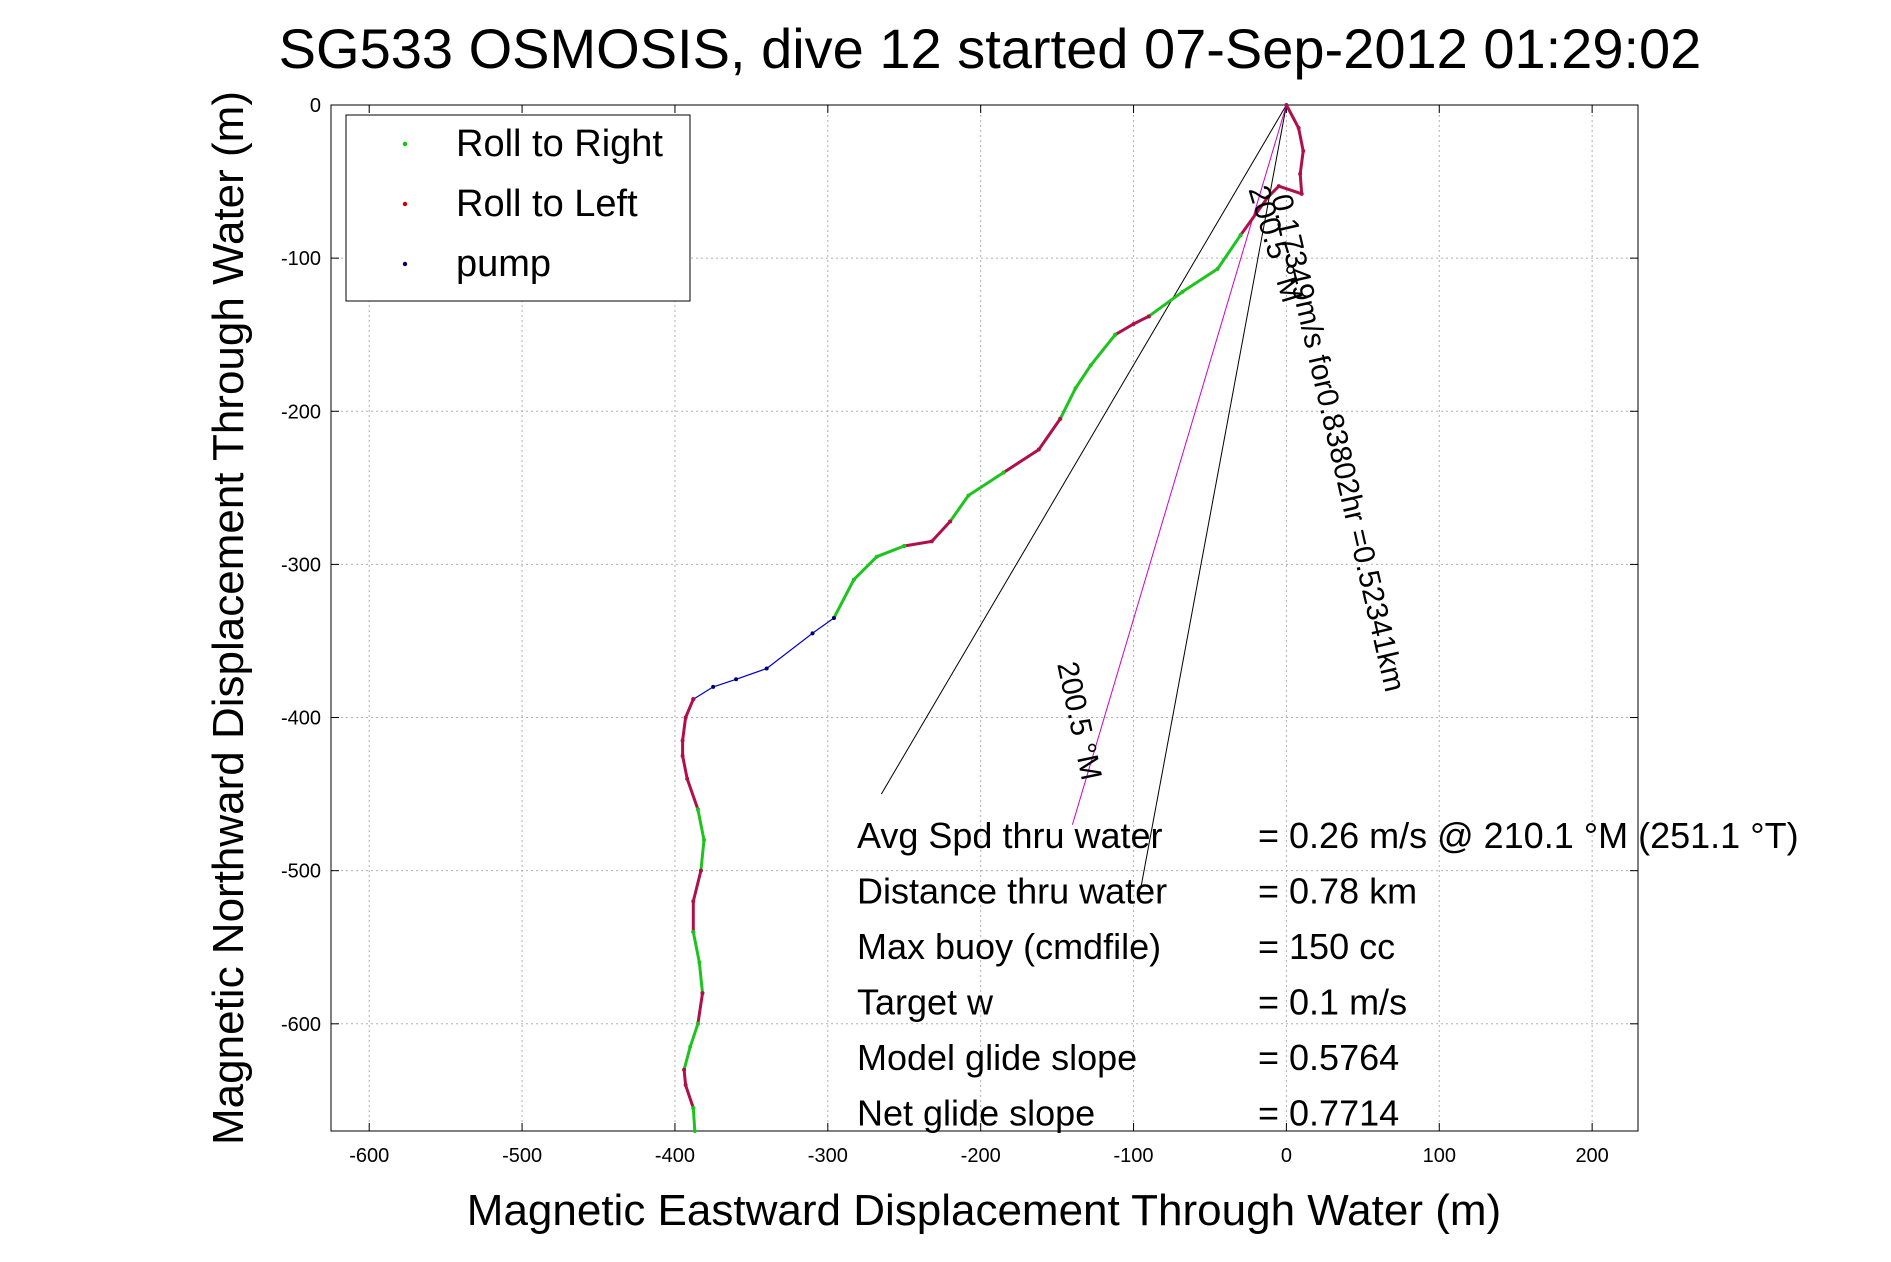 Image resolution: width=1891 pixels, height=1262 pixels. Describe the element at coordinates (1286, 1156) in the screenshot. I see `x-tick-label: 0` at that location.